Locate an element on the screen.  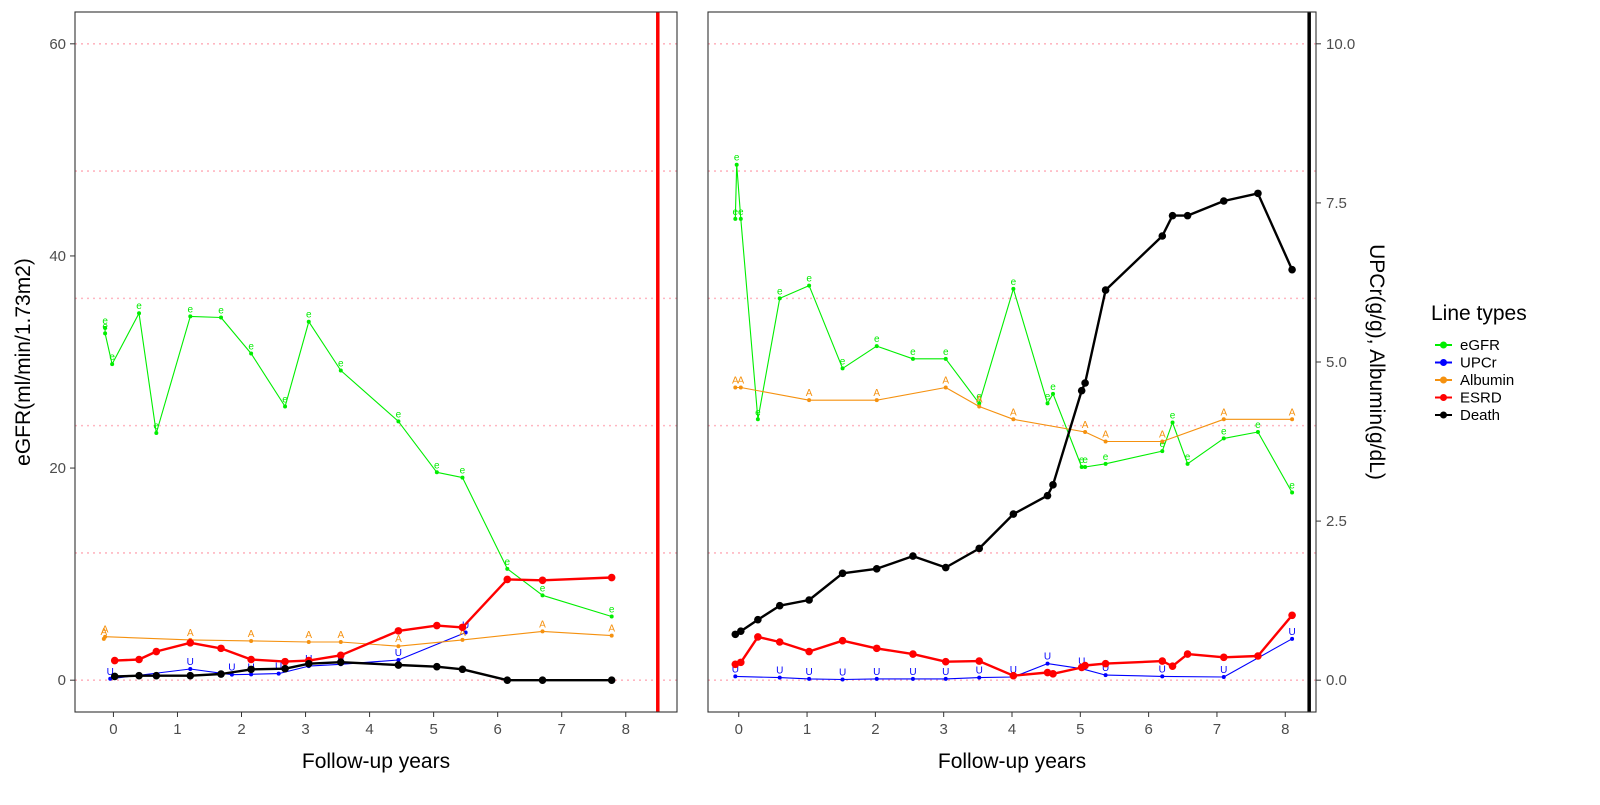
legend-item-label: Death is located at coordinates (1480, 415).